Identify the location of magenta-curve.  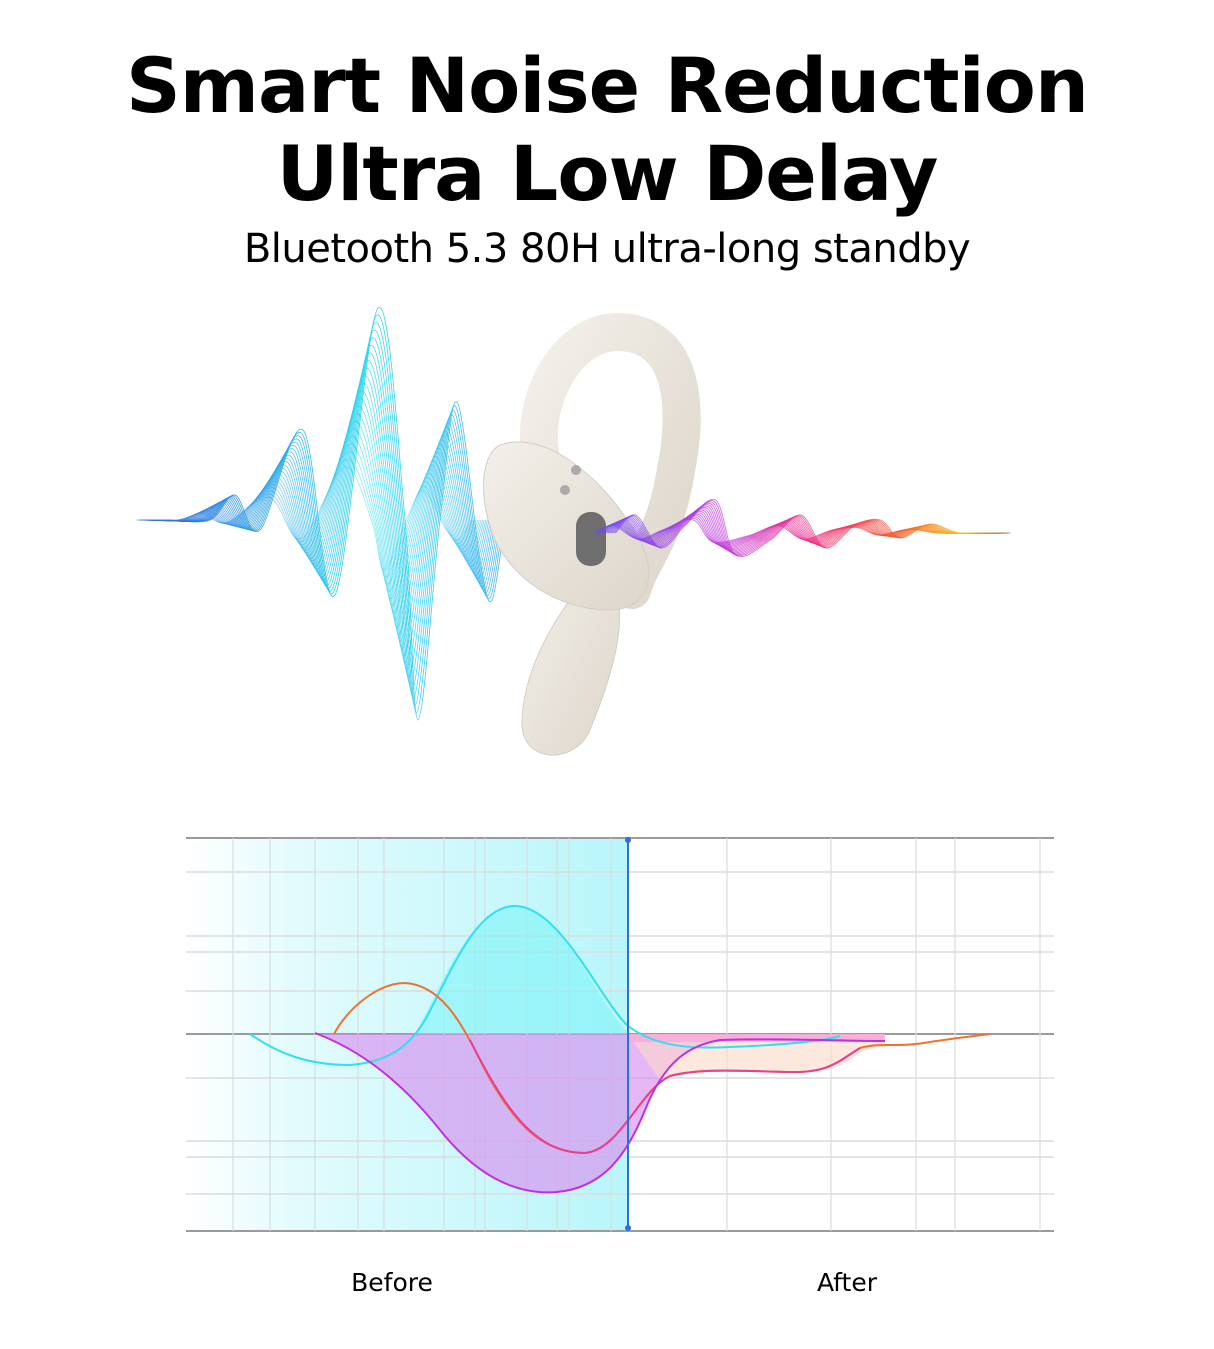
(600, 1113).